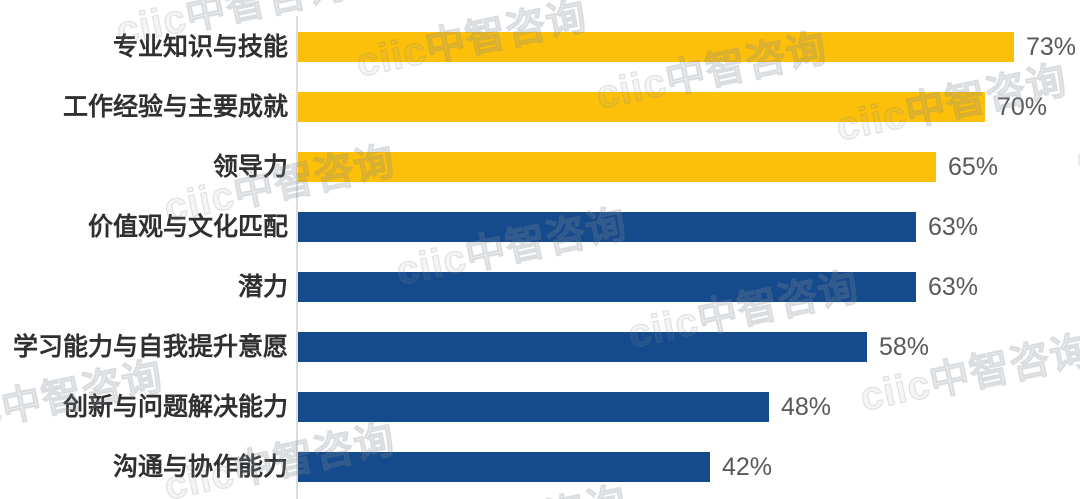 The width and height of the screenshot is (1080, 499). Describe the element at coordinates (747, 467) in the screenshot. I see `value-label: 42%` at that location.